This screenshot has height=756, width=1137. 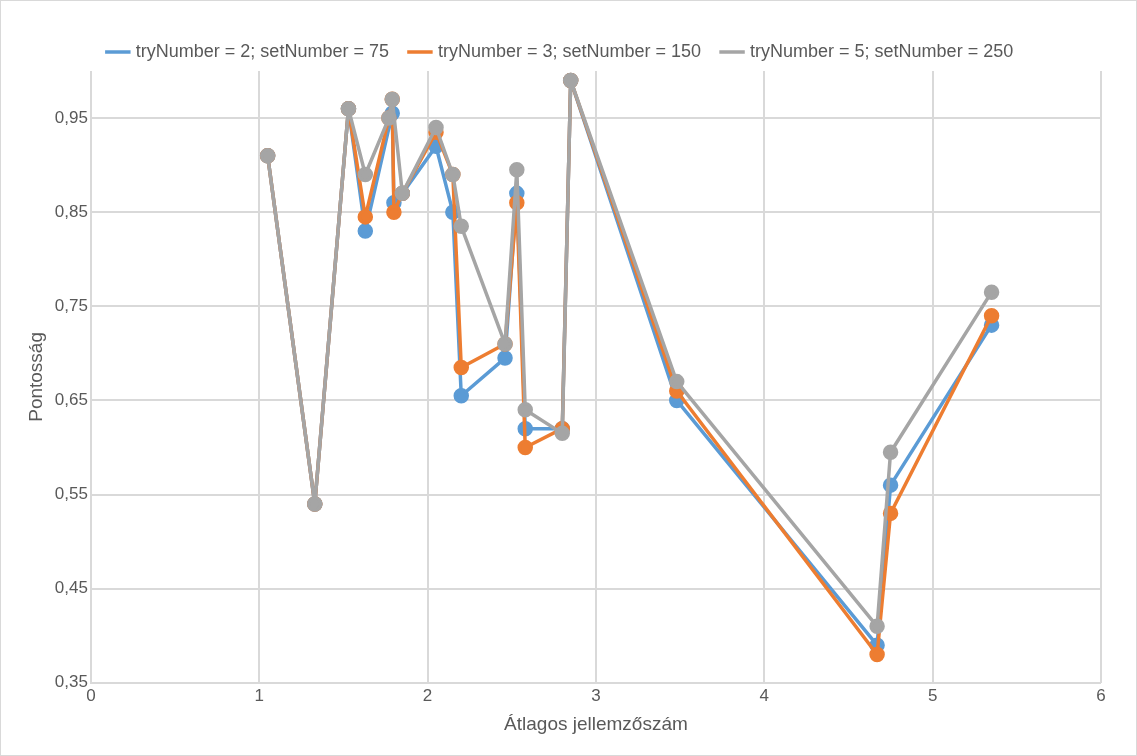 What do you see at coordinates (35, 377) in the screenshot?
I see `y-axis-title: Pontosság` at bounding box center [35, 377].